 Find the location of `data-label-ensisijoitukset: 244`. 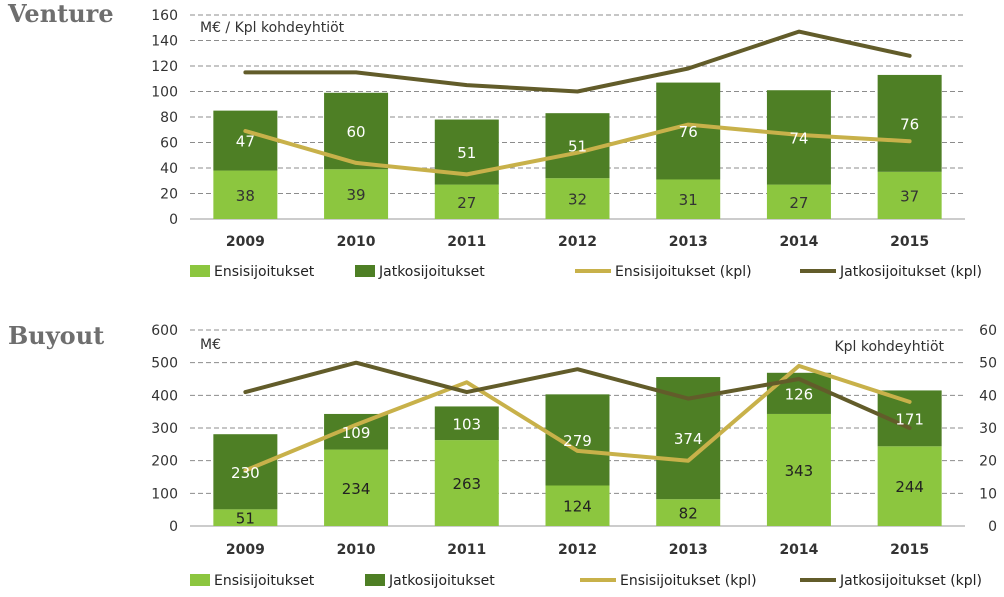

data-label-ensisijoitukset: 244 is located at coordinates (909, 487).